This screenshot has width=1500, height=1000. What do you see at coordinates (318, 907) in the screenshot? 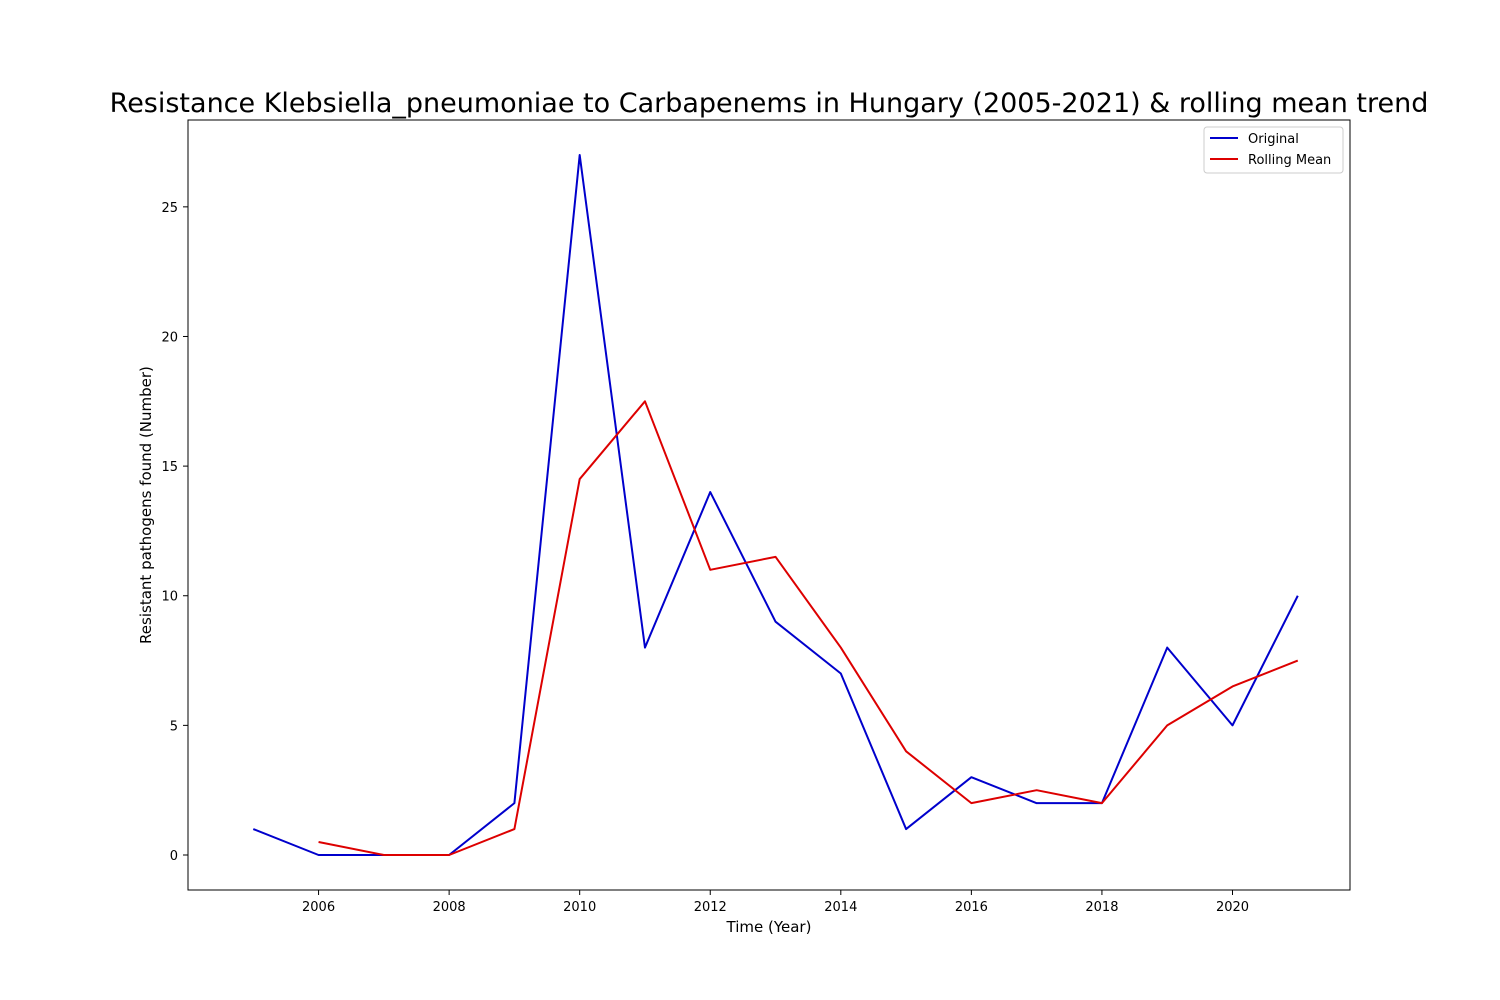
I see `x-tick-label: 2006` at bounding box center [318, 907].